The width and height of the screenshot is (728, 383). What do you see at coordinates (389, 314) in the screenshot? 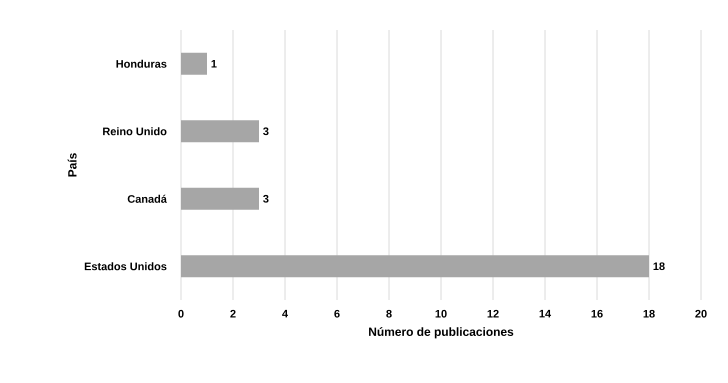
I see `x-tick-label: 8` at bounding box center [389, 314].